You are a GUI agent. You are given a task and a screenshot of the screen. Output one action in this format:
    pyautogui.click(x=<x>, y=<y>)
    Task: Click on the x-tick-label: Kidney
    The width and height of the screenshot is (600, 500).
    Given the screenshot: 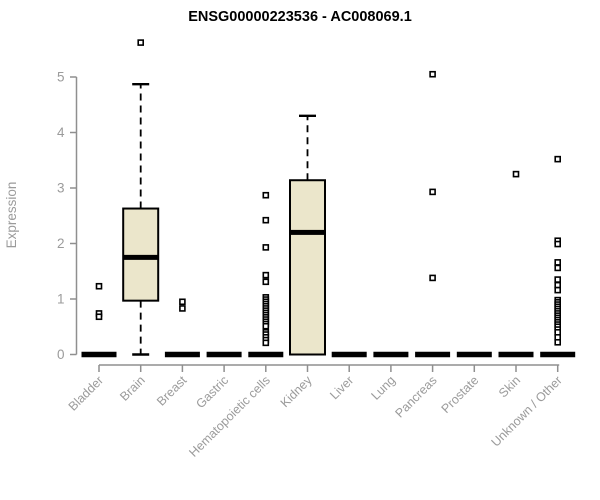 What is the action you would take?
    pyautogui.click(x=296, y=391)
    